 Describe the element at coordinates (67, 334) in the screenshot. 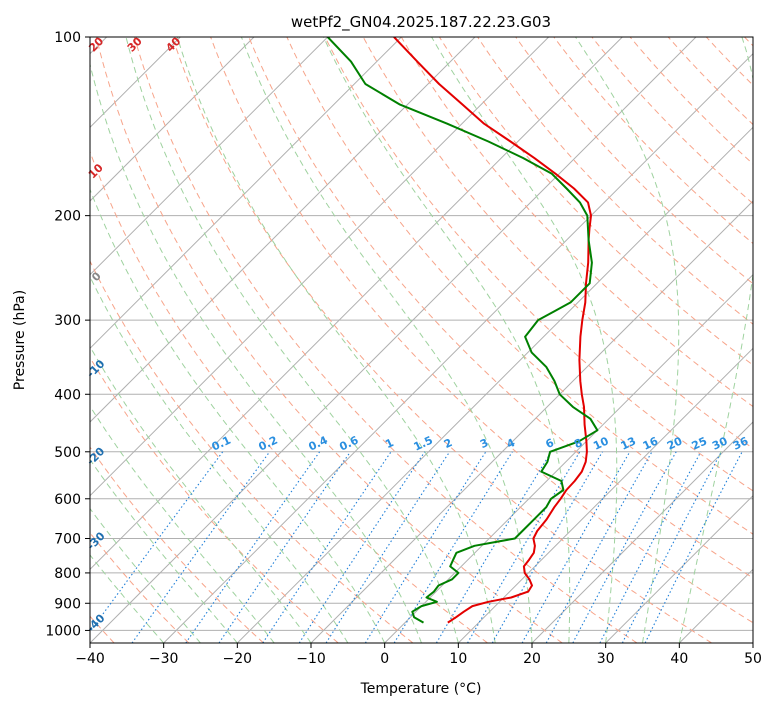

I see `y-axis: 1000 900 800 700 600 500 400 300 200 100` at that location.